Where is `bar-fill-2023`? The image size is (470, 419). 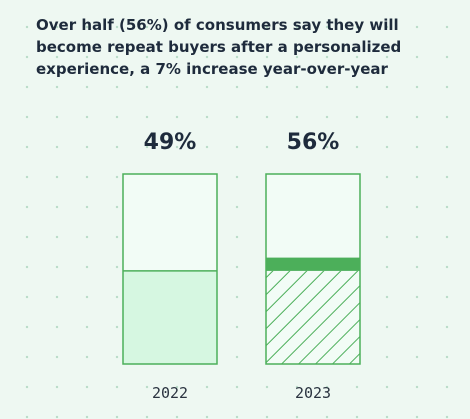 bar-fill-2023 is located at coordinates (313, 317).